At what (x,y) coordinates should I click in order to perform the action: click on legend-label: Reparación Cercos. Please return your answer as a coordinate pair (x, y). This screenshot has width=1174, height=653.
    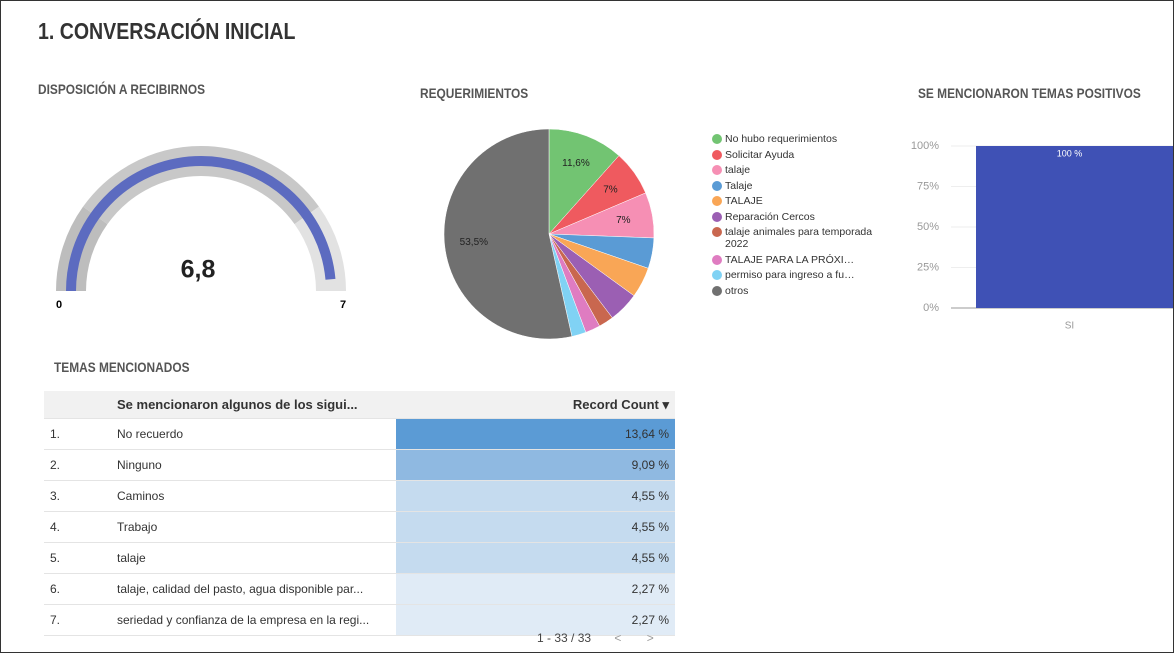
    Looking at the image, I should click on (770, 216).